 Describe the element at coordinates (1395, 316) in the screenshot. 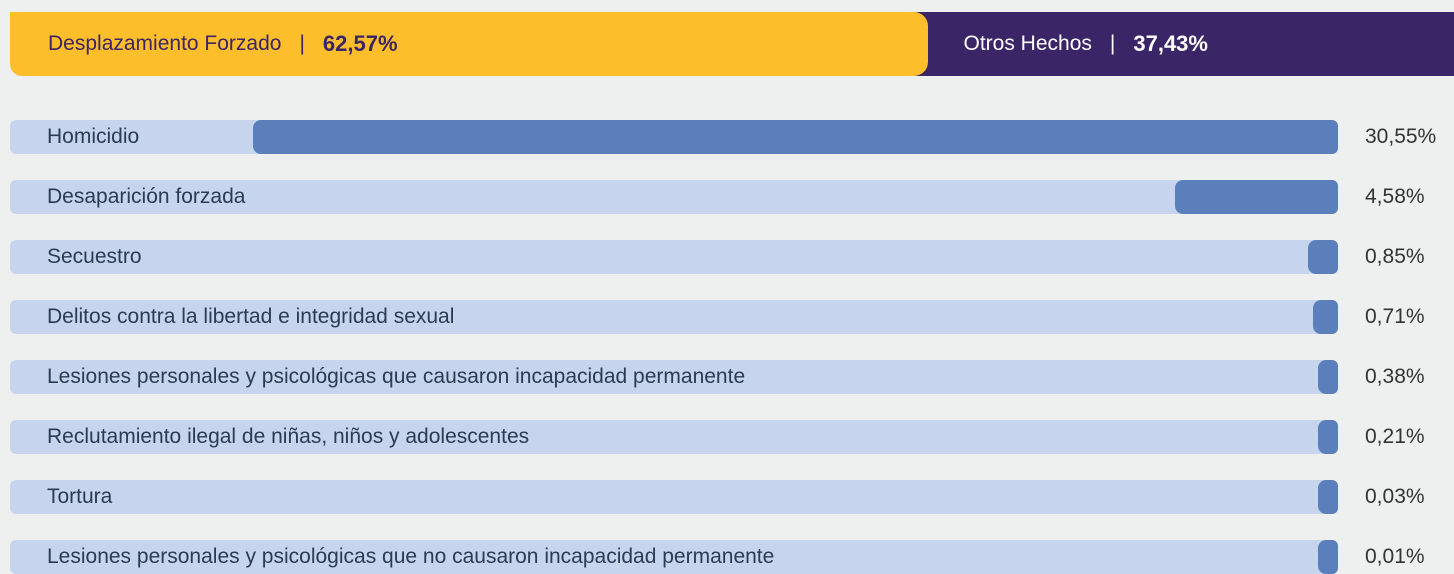

I see `value-label: 0,71%` at that location.